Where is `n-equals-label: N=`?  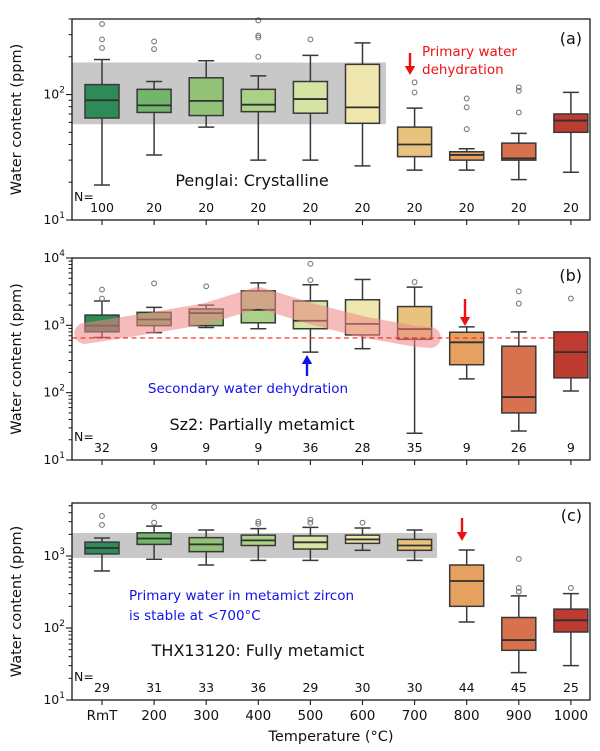
n-equals-label: N= is located at coordinates (84, 436).